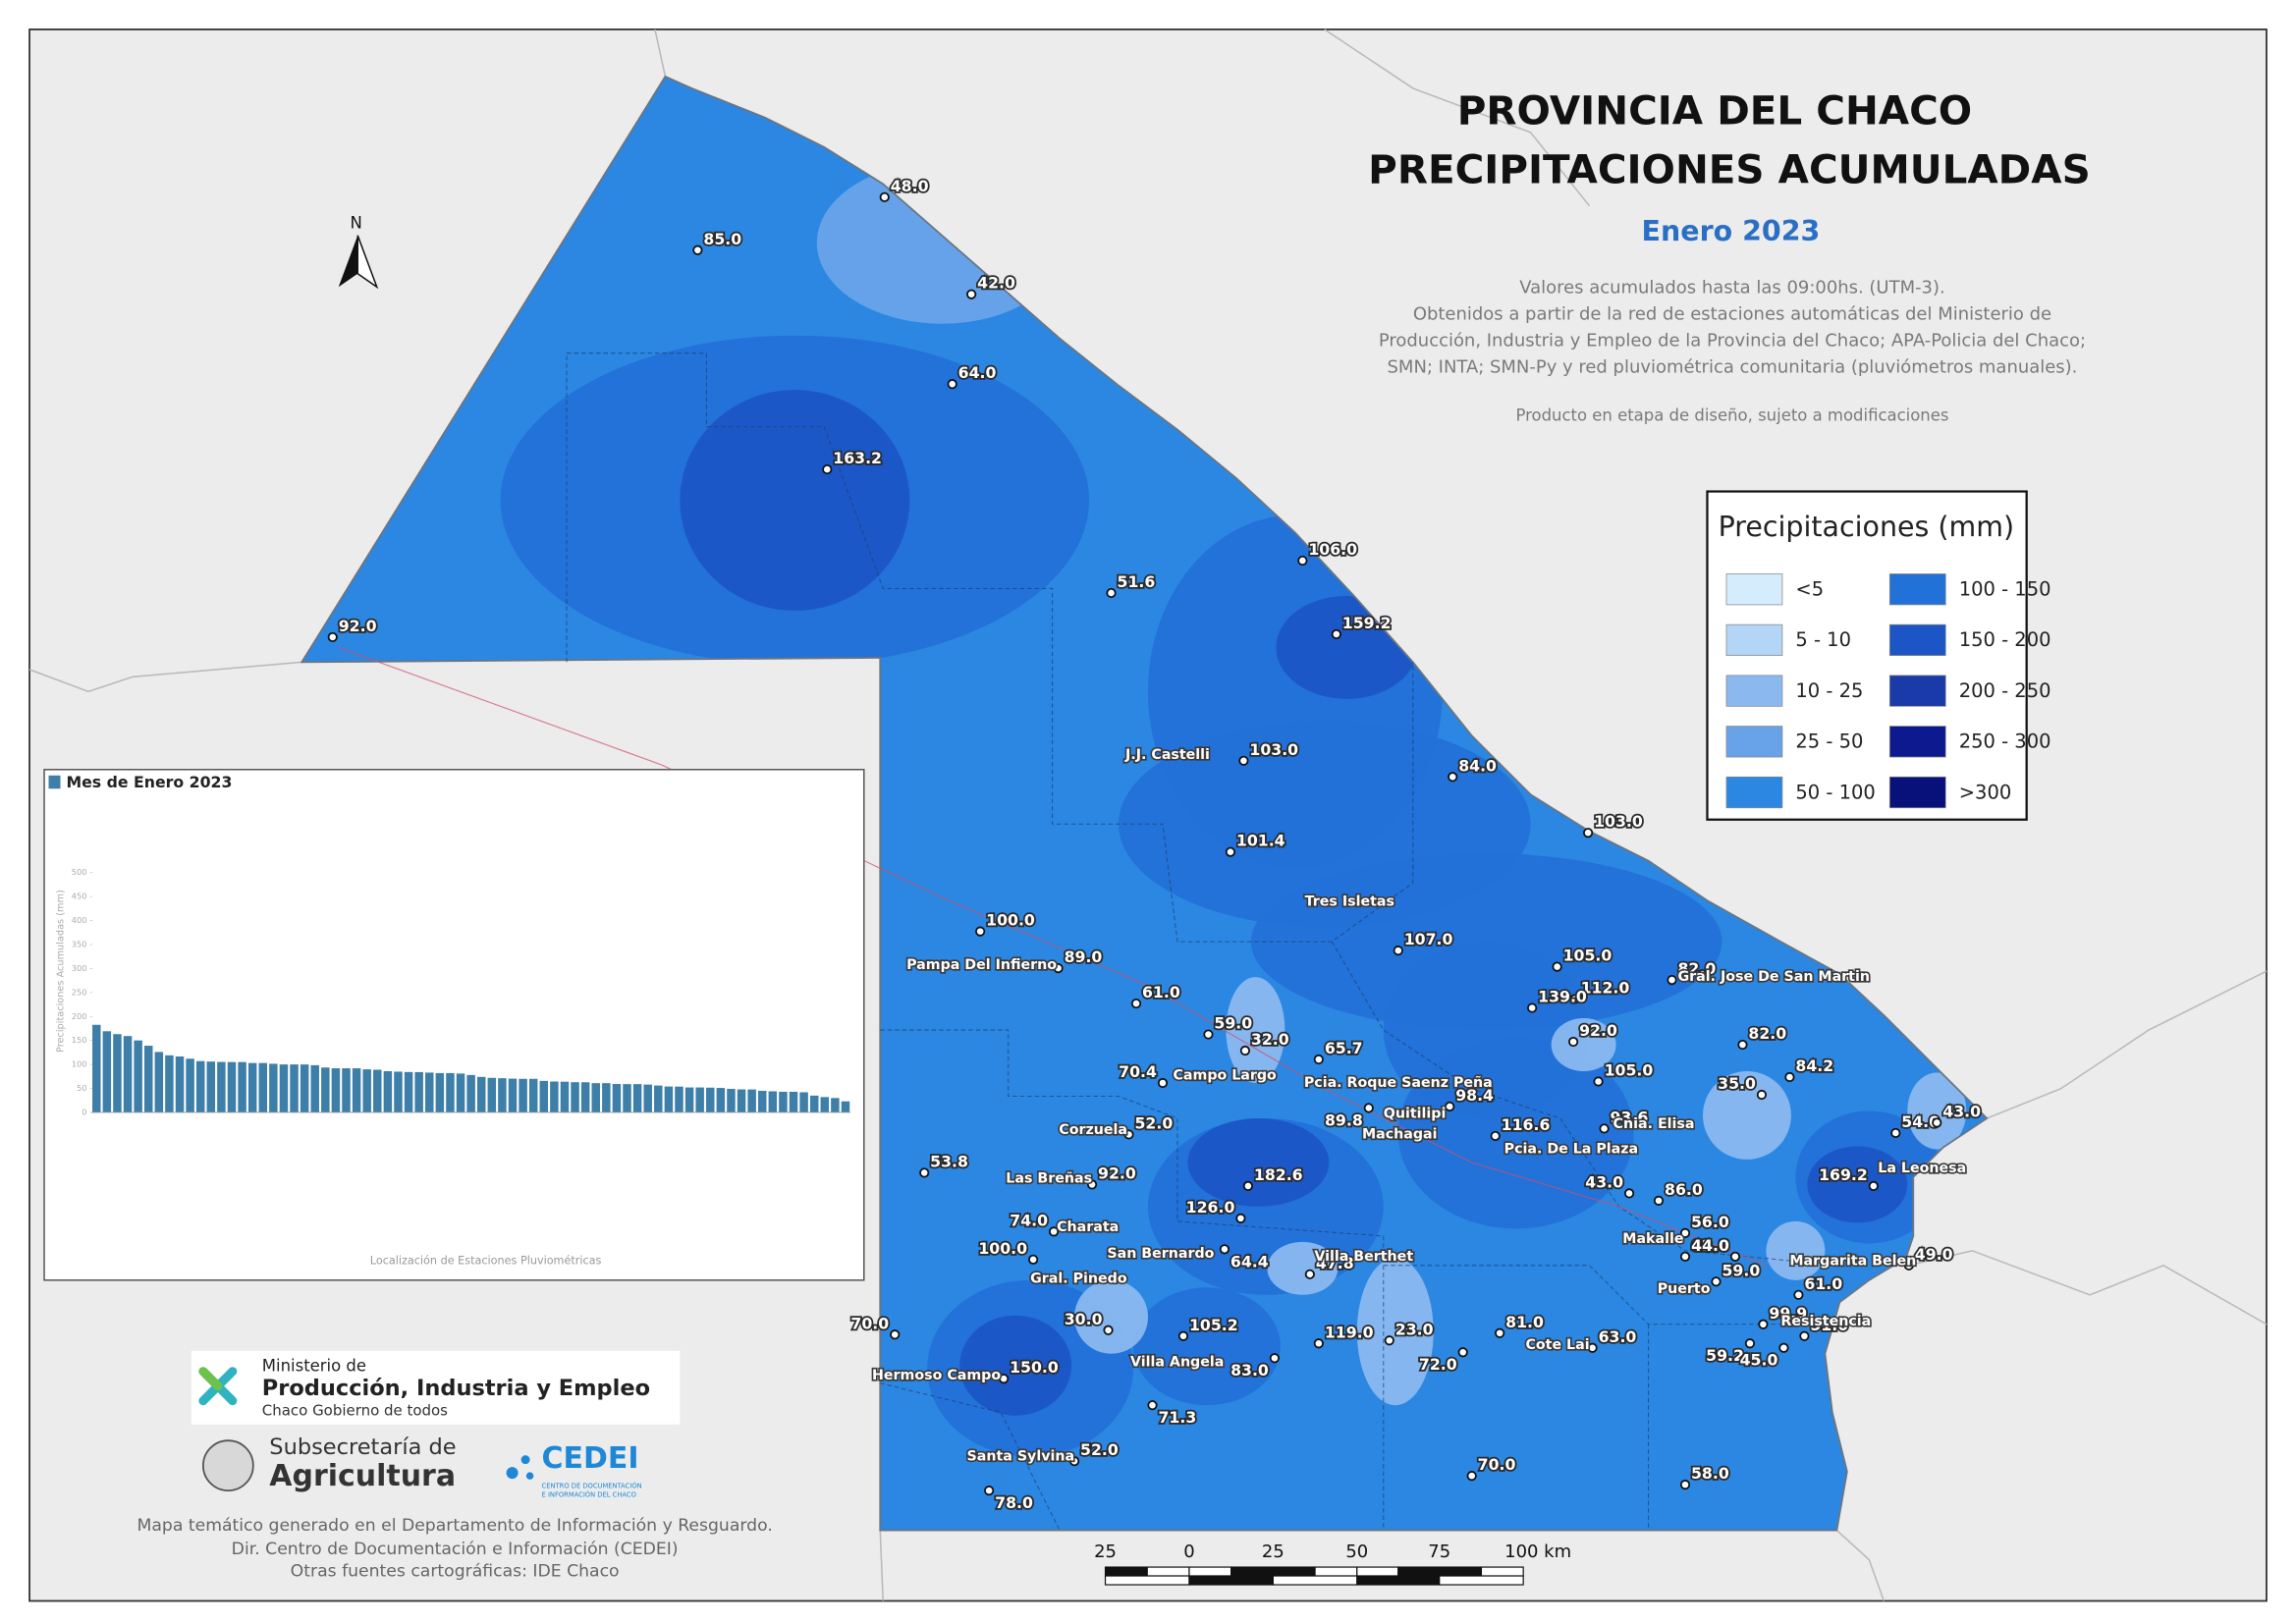 The width and height of the screenshot is (2296, 1623). Describe the element at coordinates (81, 1088) in the screenshot. I see `inset-y-tick-label: 50` at that location.